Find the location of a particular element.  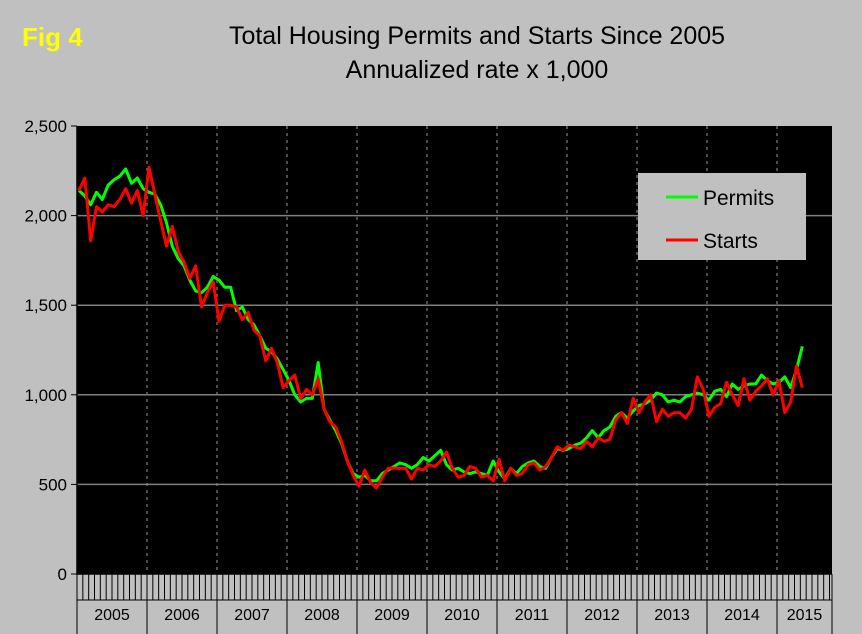

figure-badge: Fig 4 is located at coordinates (52, 37).